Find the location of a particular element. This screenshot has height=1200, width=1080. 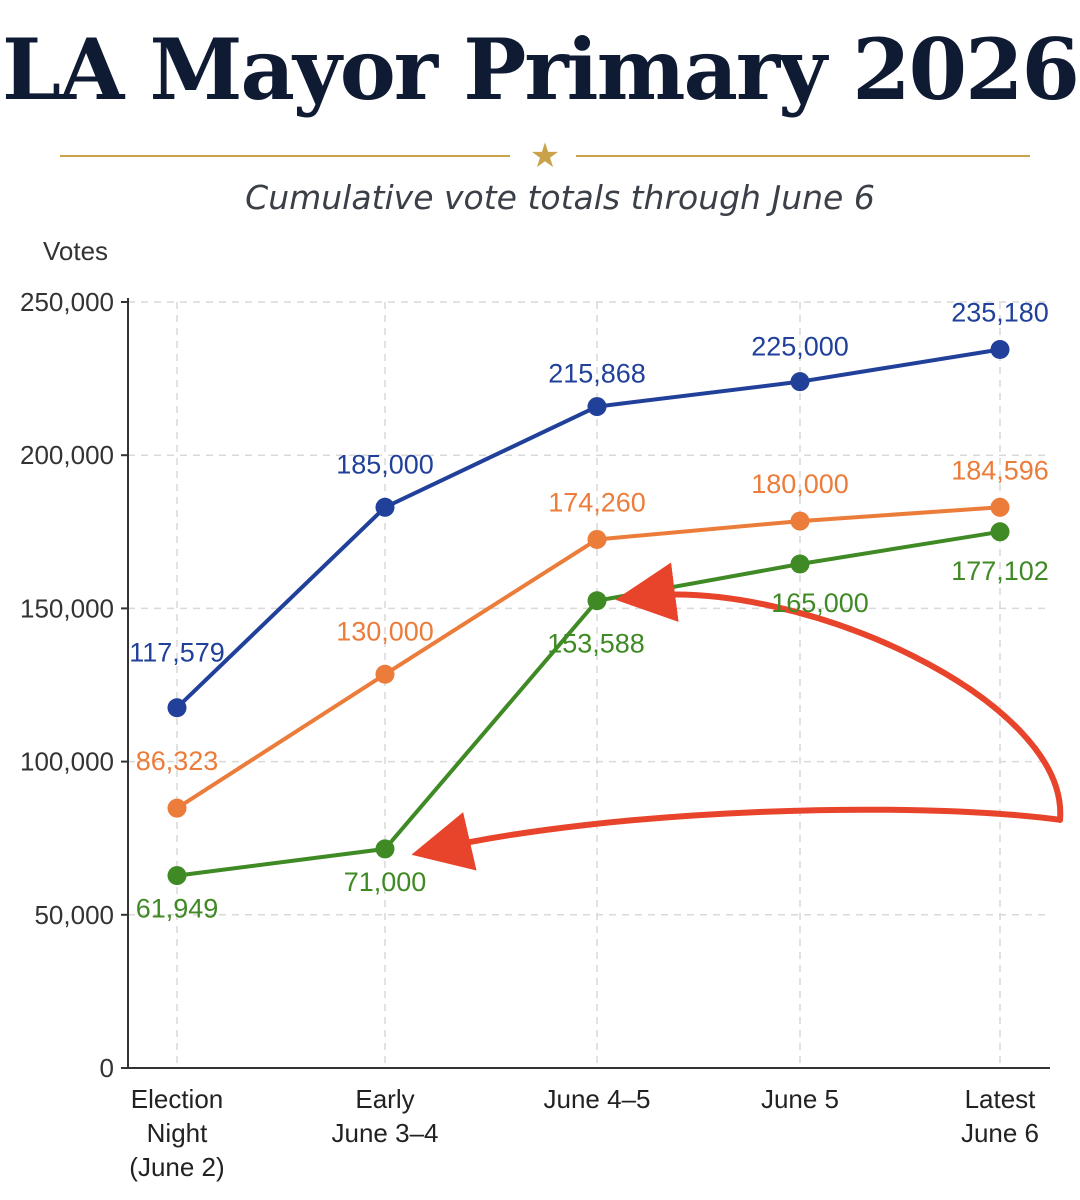

data-label: 184,596 is located at coordinates (1000, 470).